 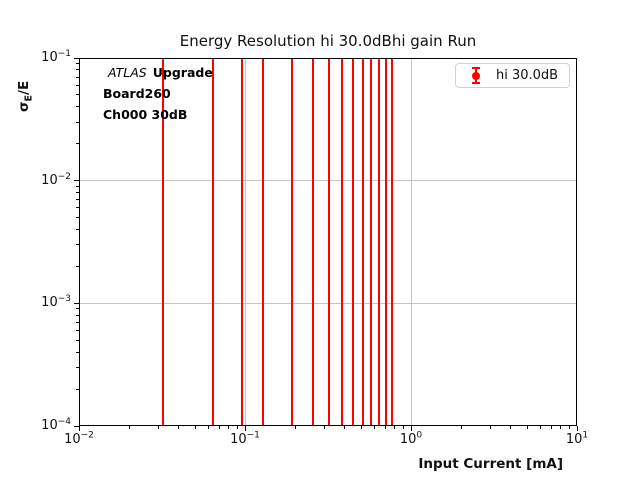 I want to click on x-tick-label: 10⁻², so click(x=79, y=438).